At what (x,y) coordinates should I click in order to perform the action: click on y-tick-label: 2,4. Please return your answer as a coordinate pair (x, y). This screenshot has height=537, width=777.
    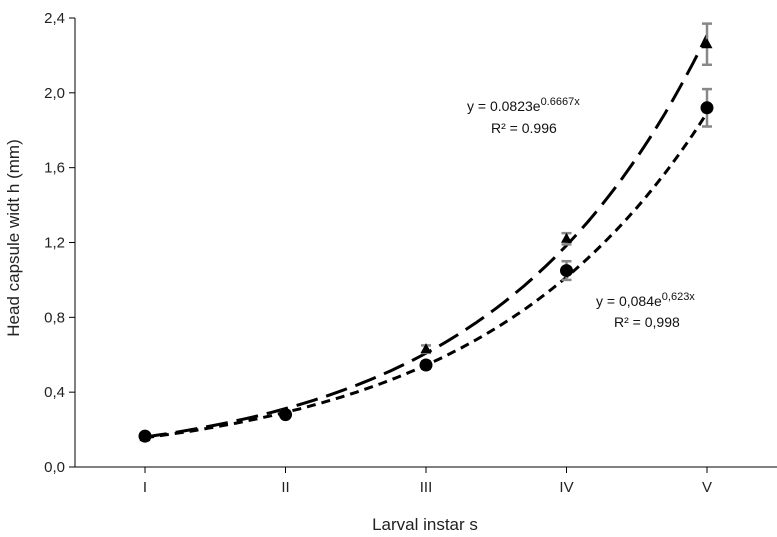
    Looking at the image, I should click on (54, 18).